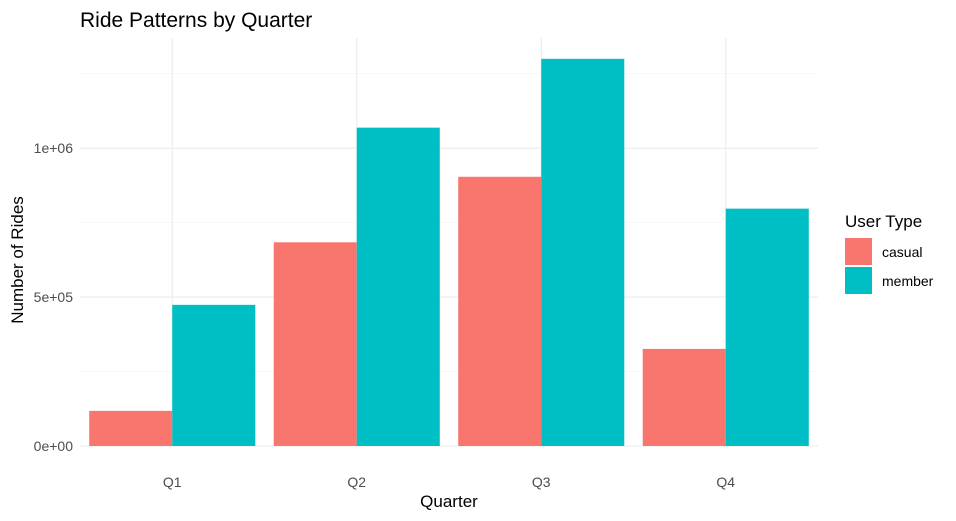  What do you see at coordinates (54, 446) in the screenshot?
I see `y-tick-label: 0e+00` at bounding box center [54, 446].